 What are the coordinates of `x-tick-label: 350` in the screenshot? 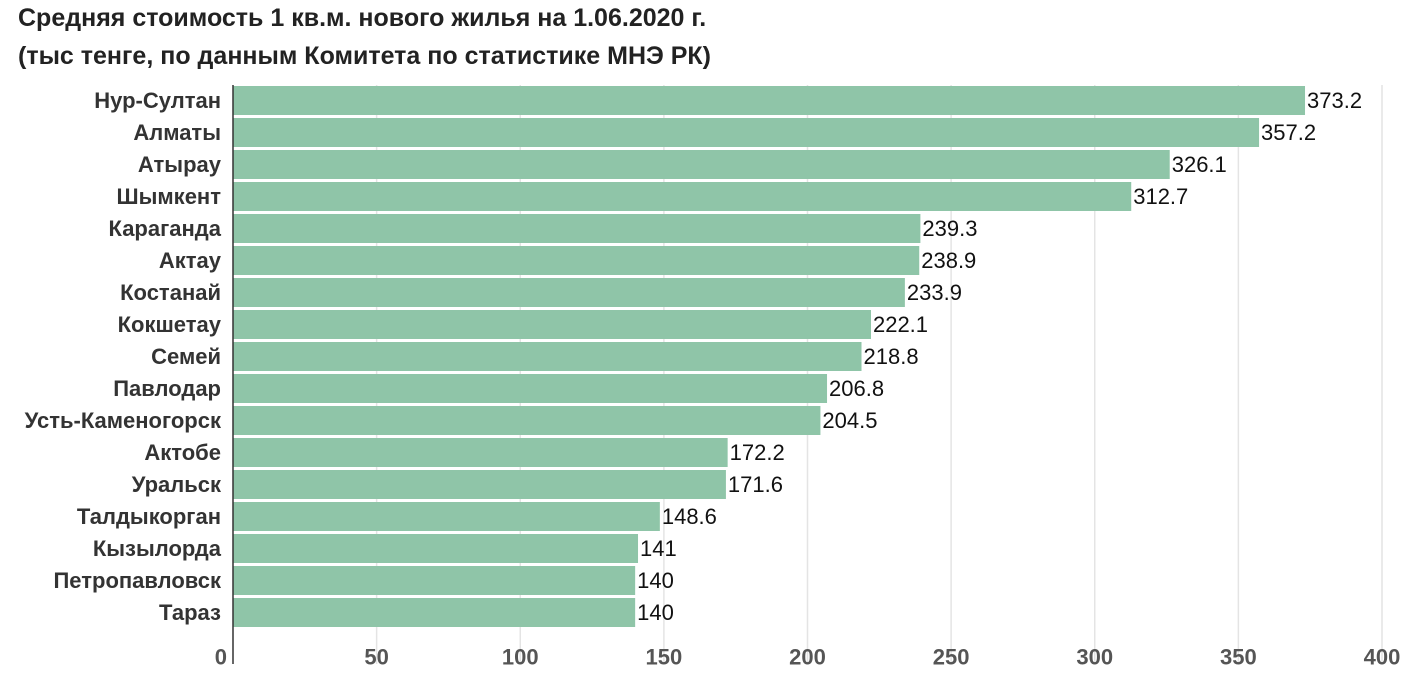 It's located at (1238, 657).